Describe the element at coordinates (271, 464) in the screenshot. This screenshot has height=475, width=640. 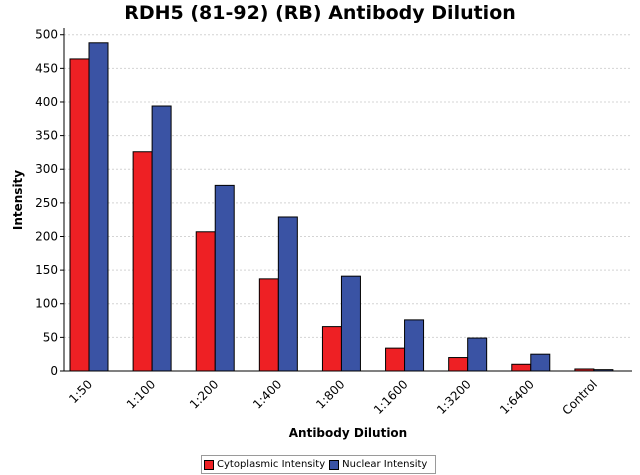
I see `legend-label: Cytoplasmic Intensity` at that location.